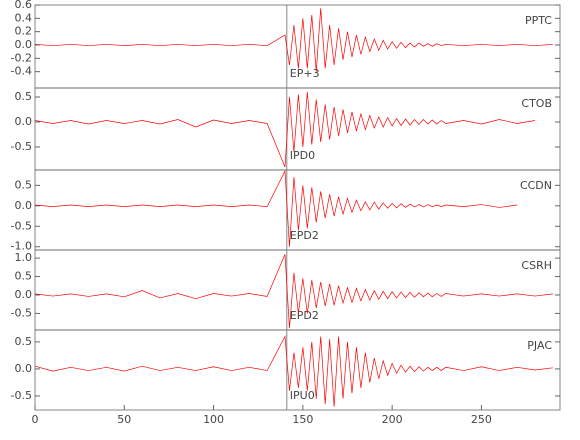 The image size is (580, 440). I want to click on pick-label: IPU0, so click(302, 395).